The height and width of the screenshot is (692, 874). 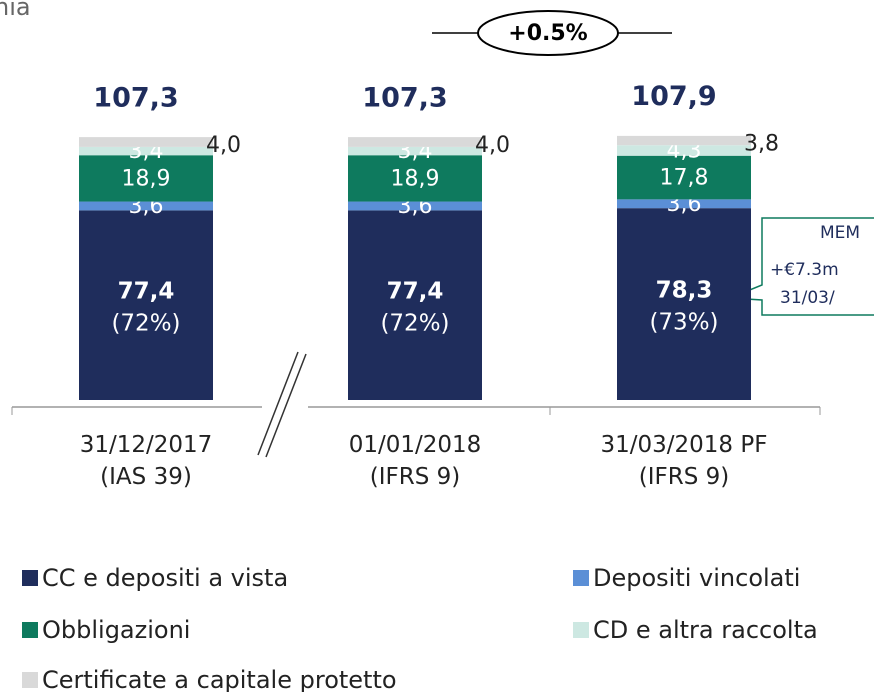 What do you see at coordinates (683, 323) in the screenshot?
I see `share-label: (73%)` at bounding box center [683, 323].